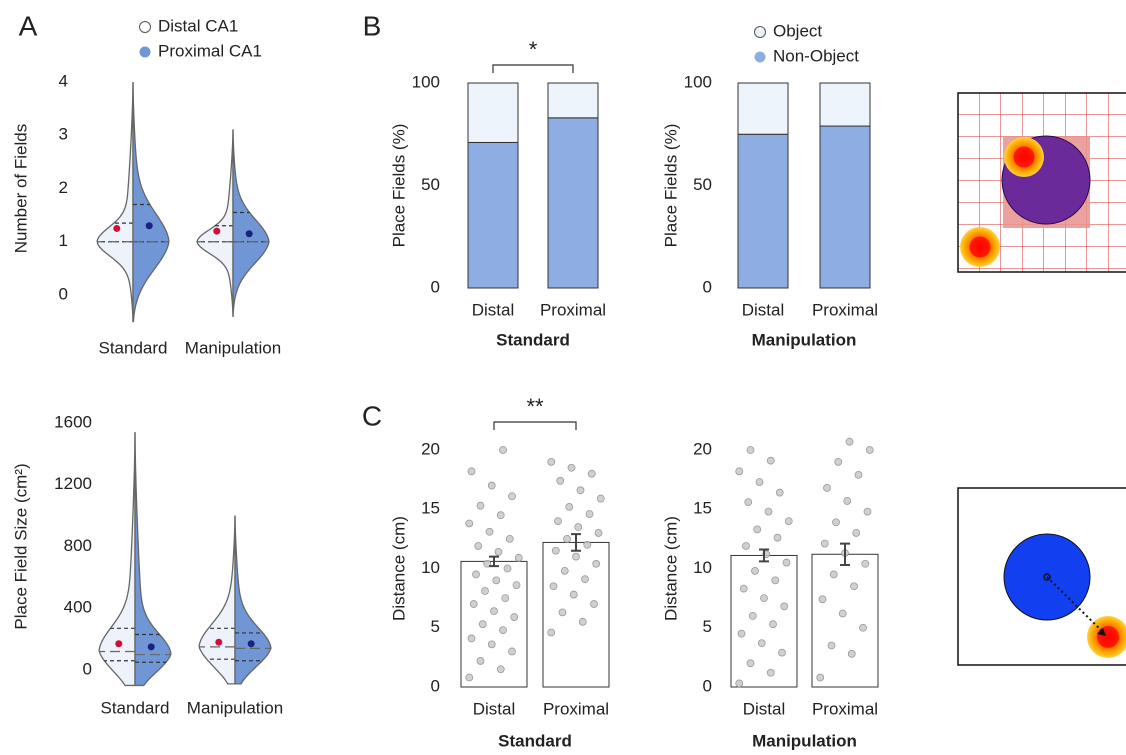  I want to click on y-axis-label: Number of Fields, so click(20, 188).